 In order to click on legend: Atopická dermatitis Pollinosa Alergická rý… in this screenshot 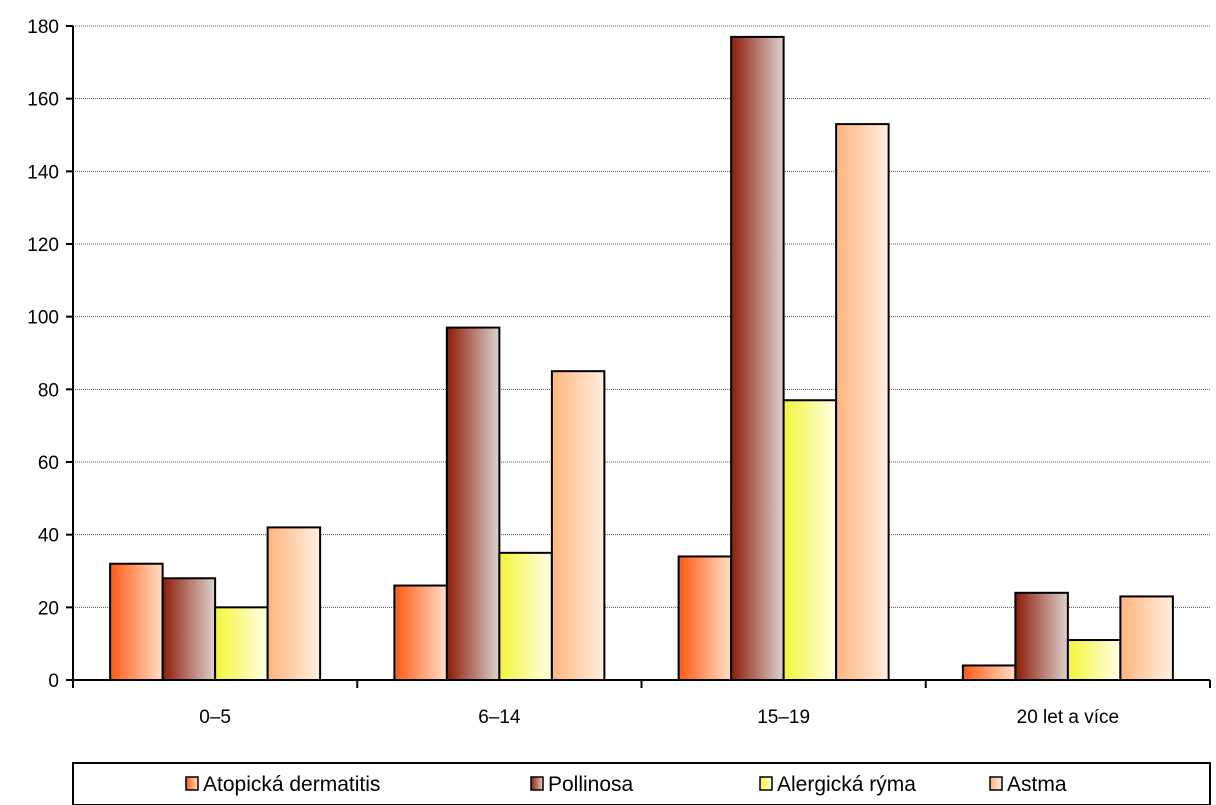, I will do `click(641, 783)`.